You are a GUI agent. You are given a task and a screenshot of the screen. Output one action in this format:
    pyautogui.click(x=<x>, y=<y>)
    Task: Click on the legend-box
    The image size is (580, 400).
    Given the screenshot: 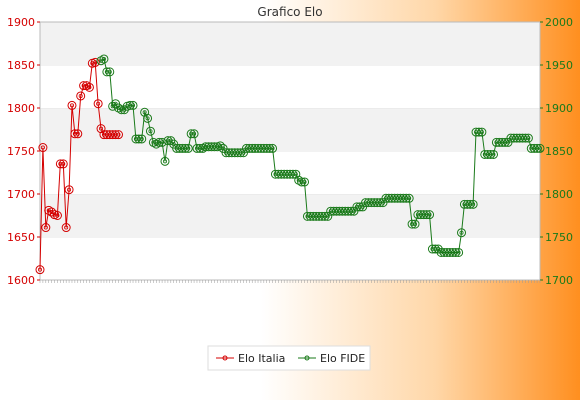 What is the action you would take?
    pyautogui.click(x=289, y=358)
    